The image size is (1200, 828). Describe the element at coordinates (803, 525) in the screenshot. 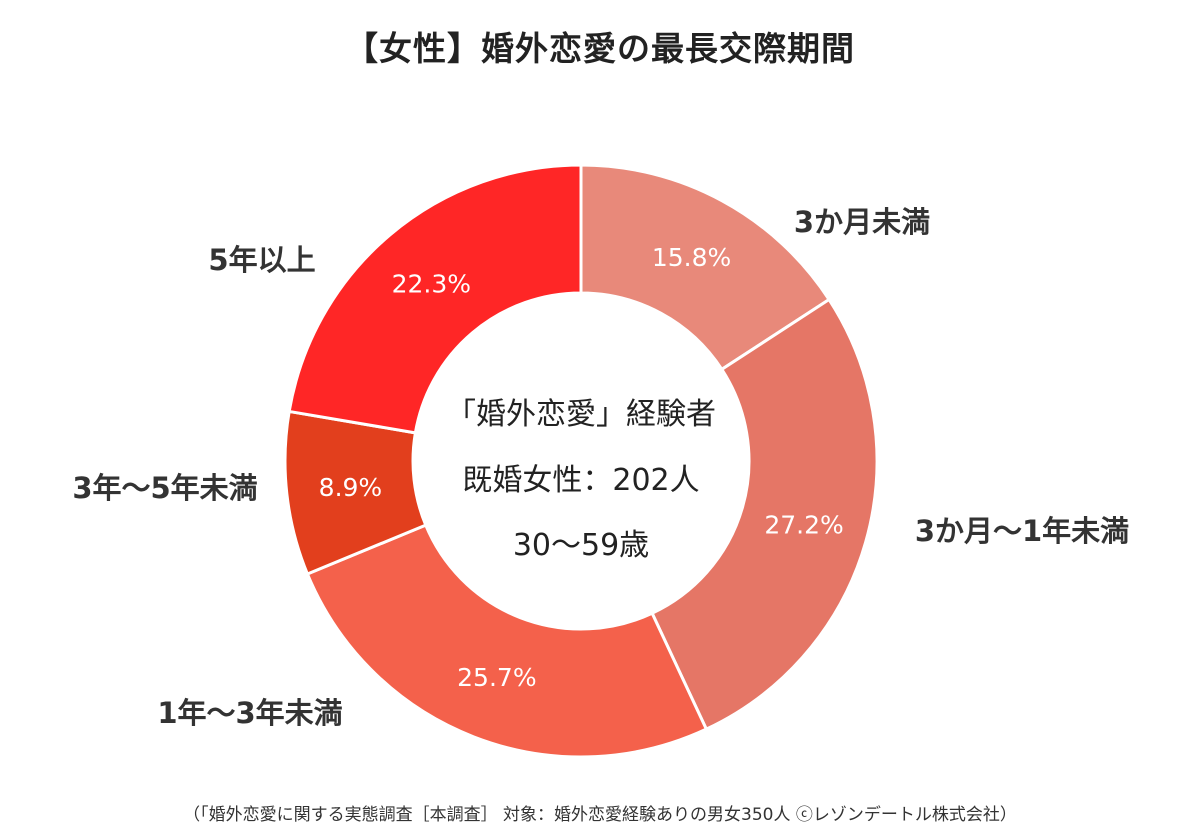

I see `value-label-3-months-to-1-year: 27.2%` at that location.